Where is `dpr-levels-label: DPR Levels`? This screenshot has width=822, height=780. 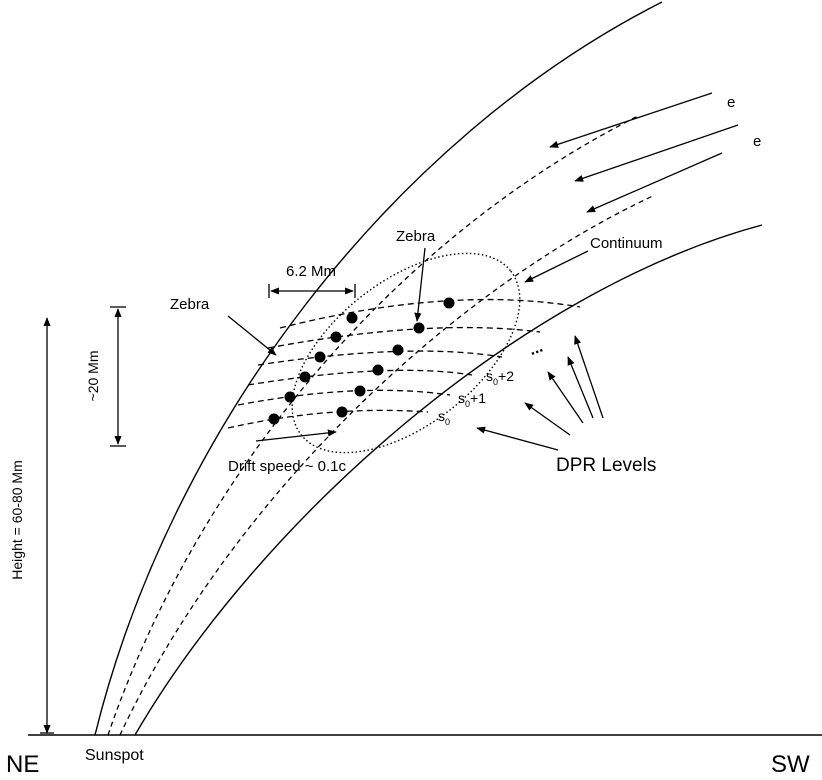 dpr-levels-label: DPR Levels is located at coordinates (606, 465).